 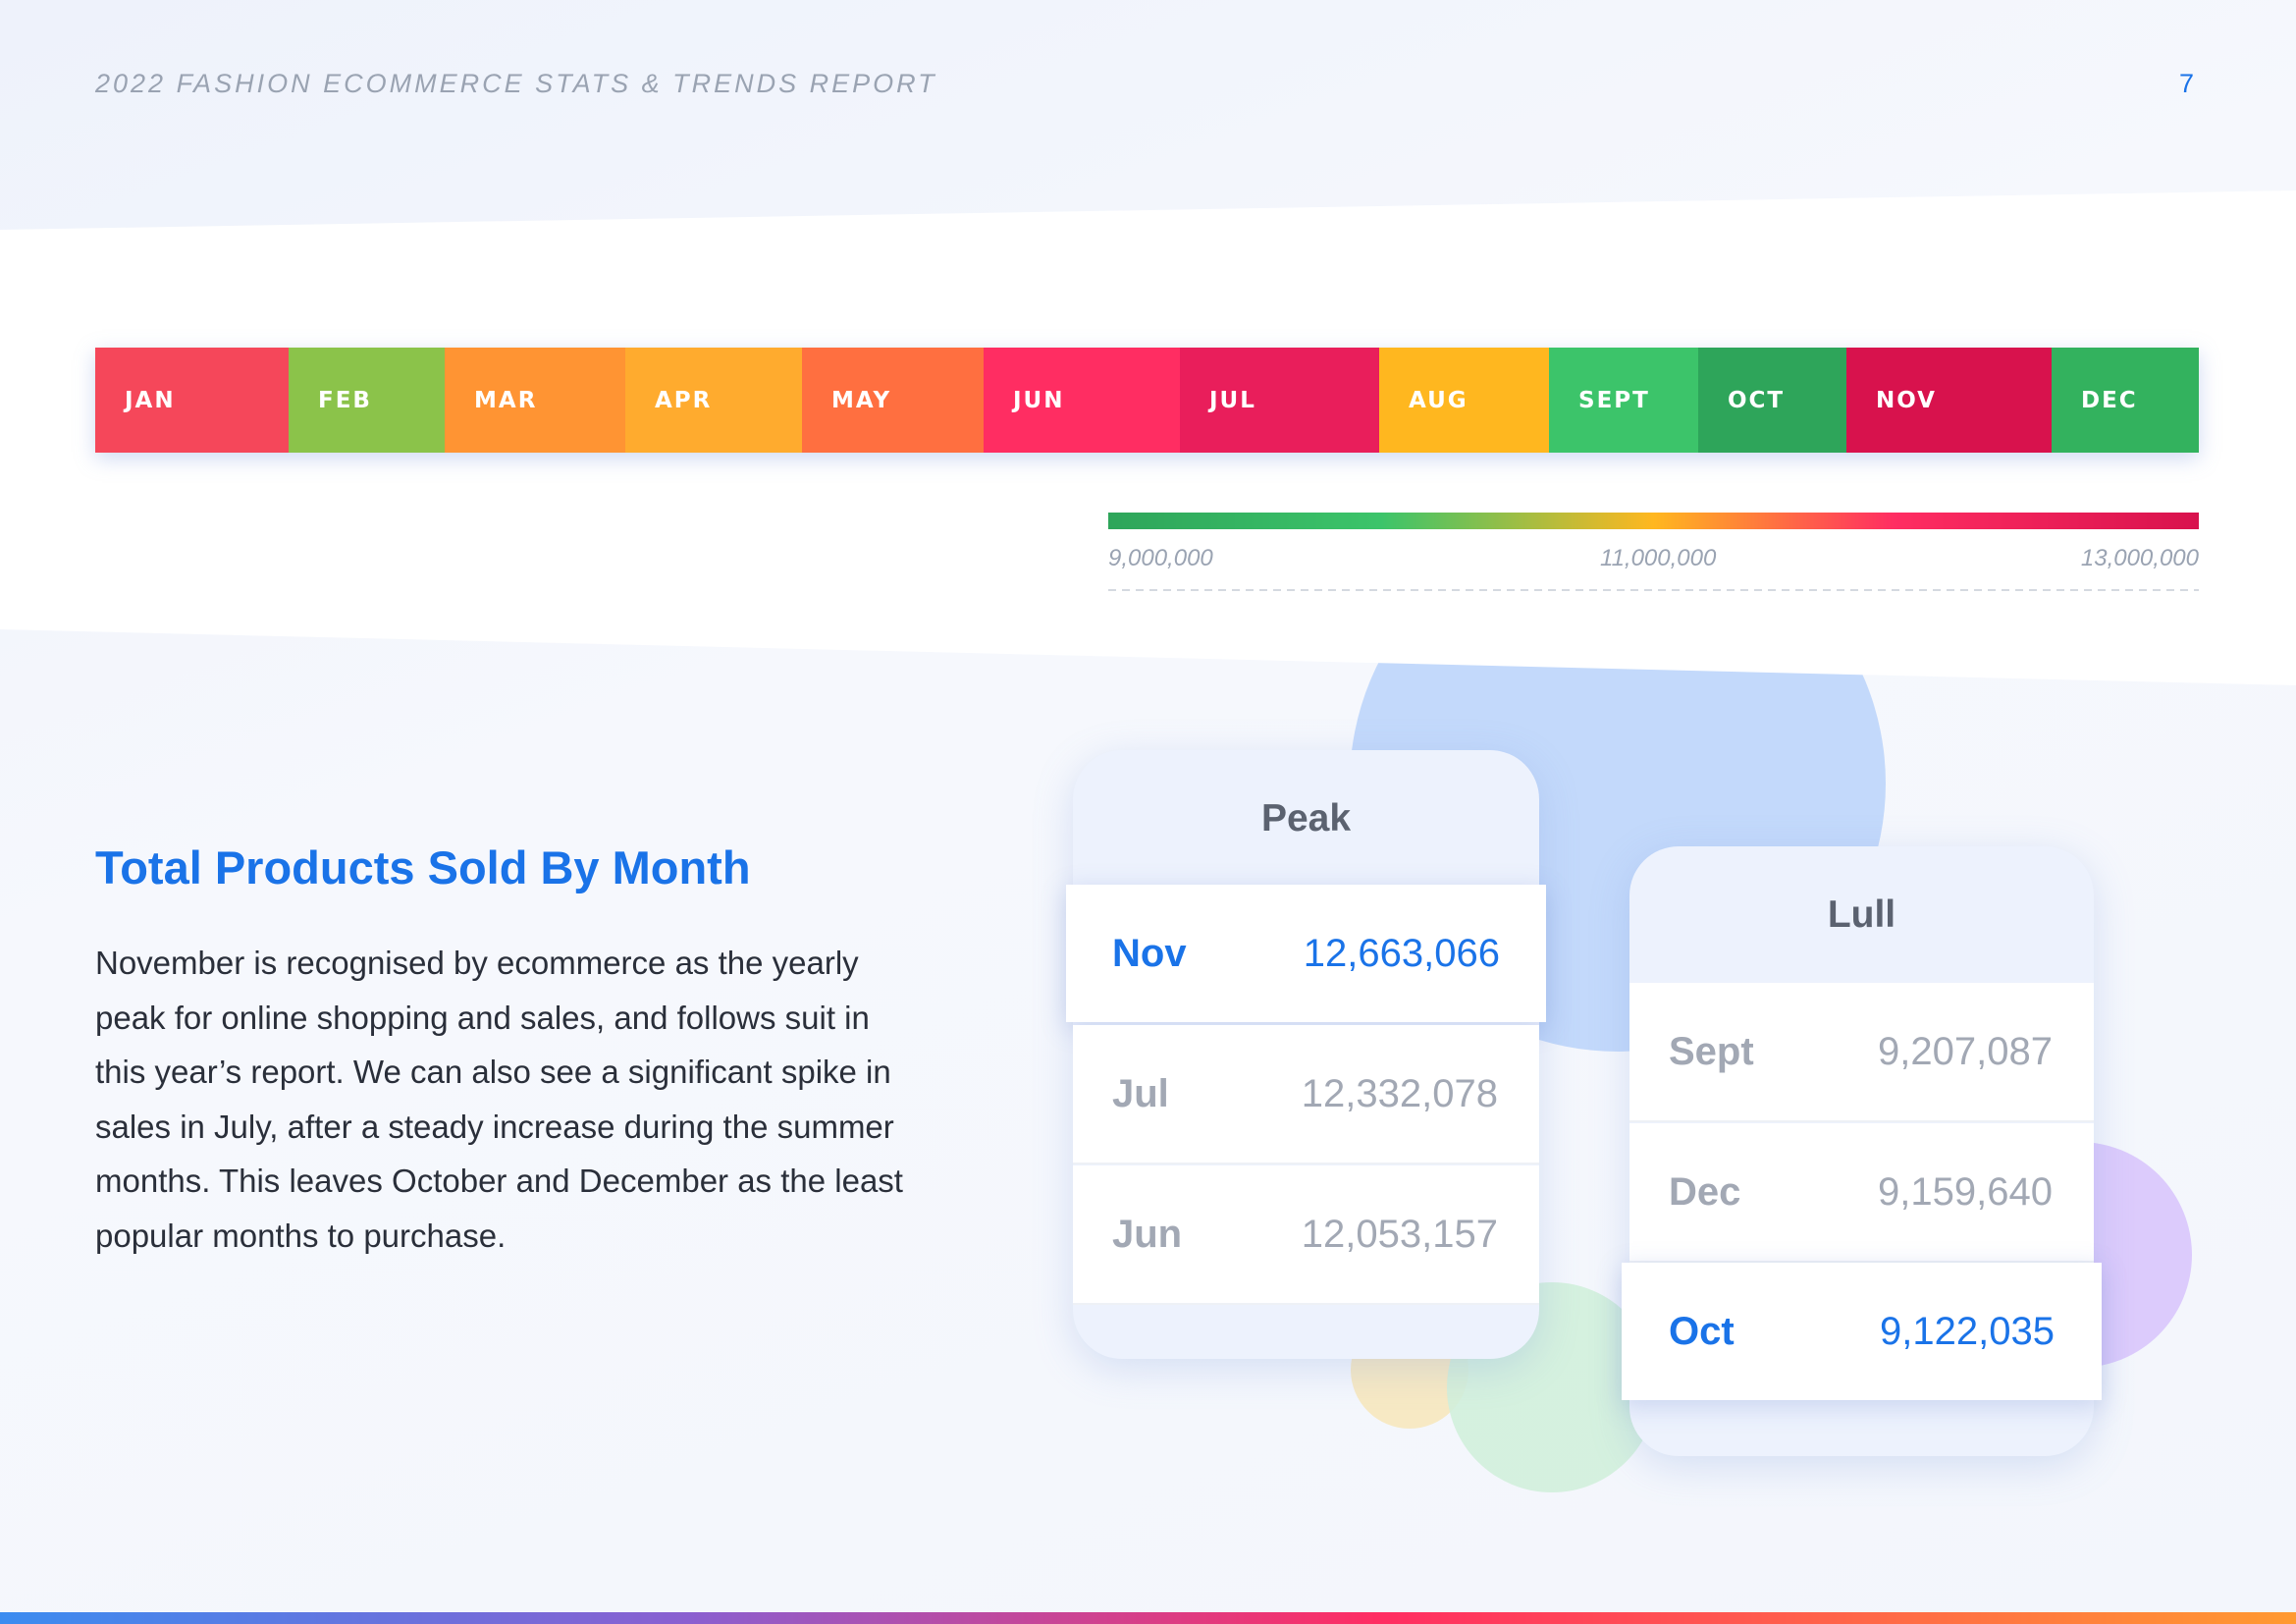 I want to click on card-row: Jul 12,332,078, so click(x=1306, y=1094).